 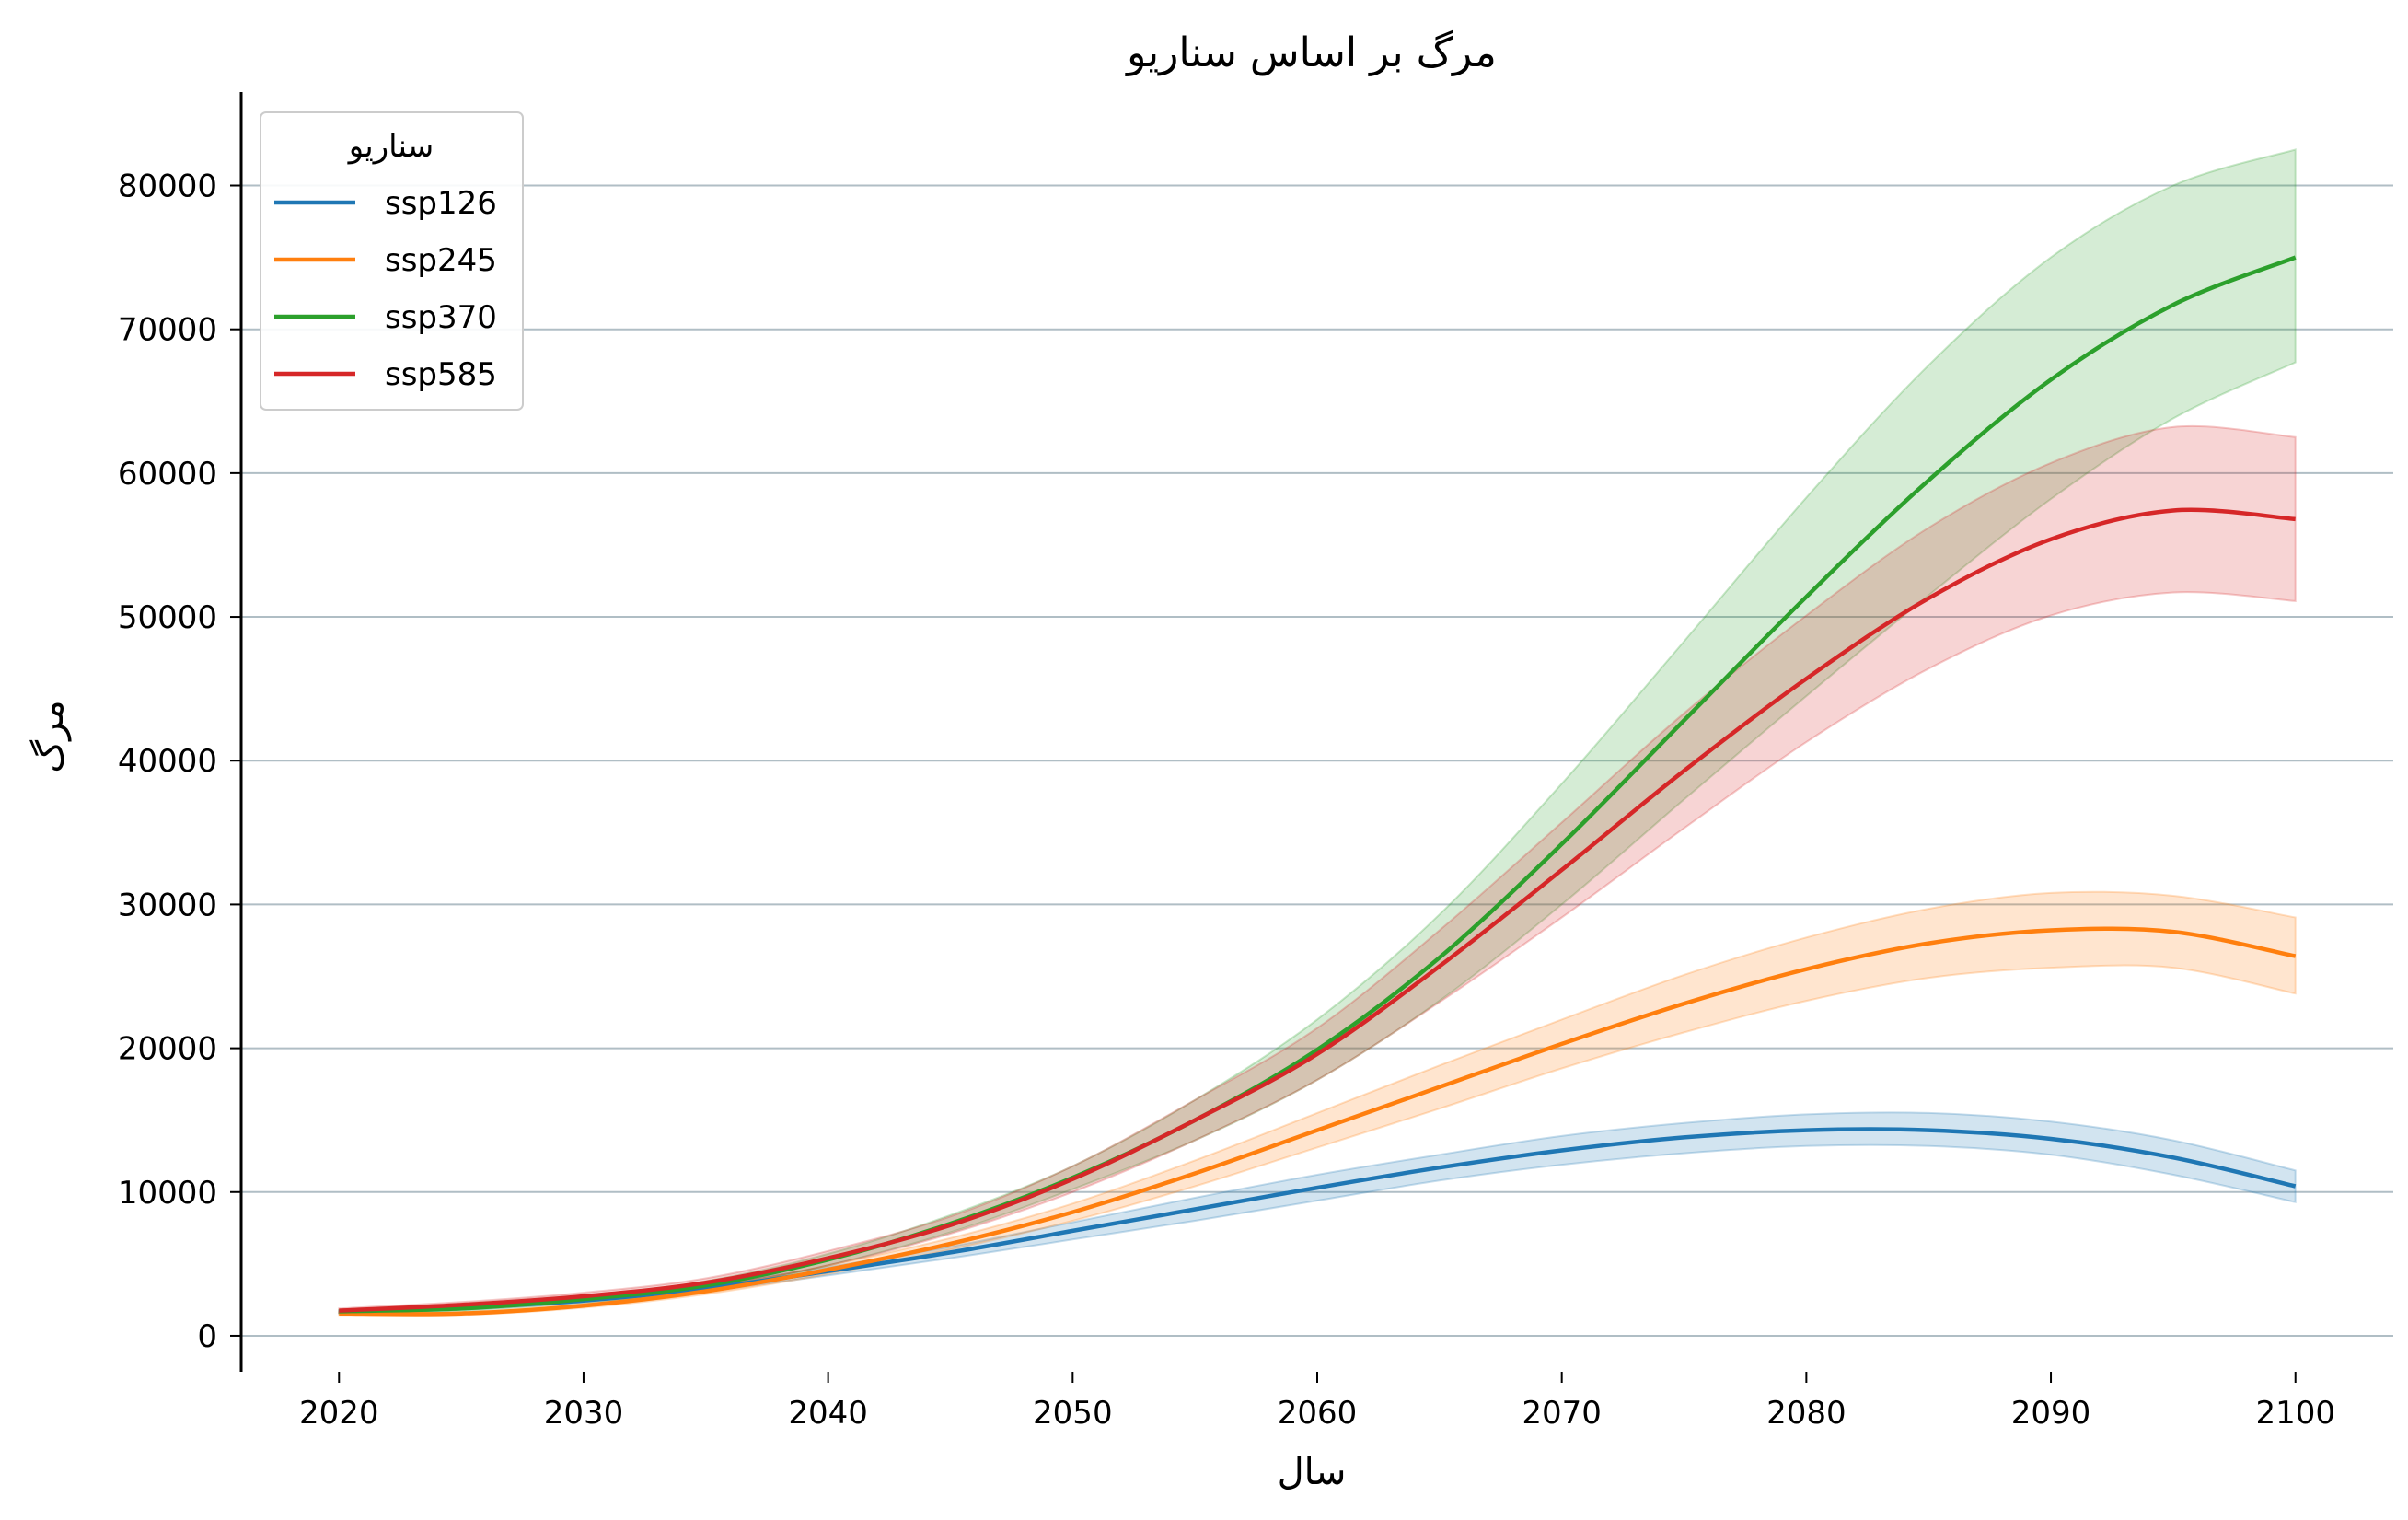 What do you see at coordinates (207, 1336) in the screenshot?
I see `y-tick-label: 0` at bounding box center [207, 1336].